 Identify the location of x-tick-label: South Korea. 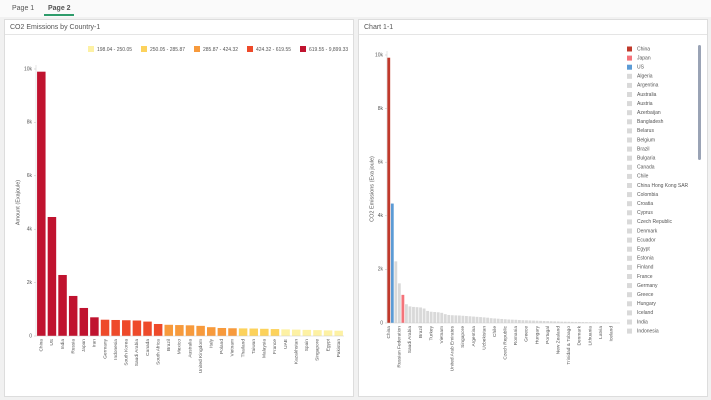
(127, 352).